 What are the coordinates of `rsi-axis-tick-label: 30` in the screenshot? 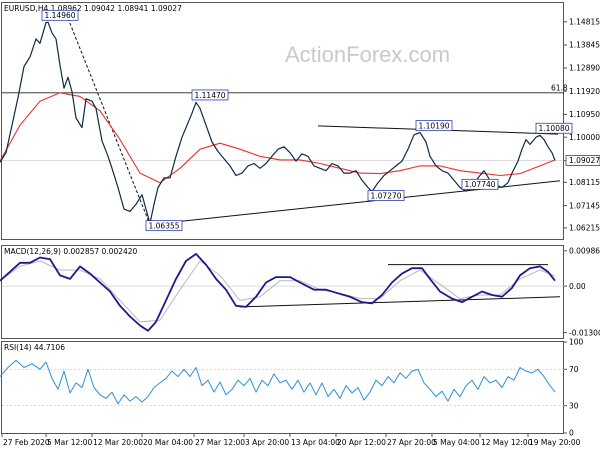 It's located at (574, 405).